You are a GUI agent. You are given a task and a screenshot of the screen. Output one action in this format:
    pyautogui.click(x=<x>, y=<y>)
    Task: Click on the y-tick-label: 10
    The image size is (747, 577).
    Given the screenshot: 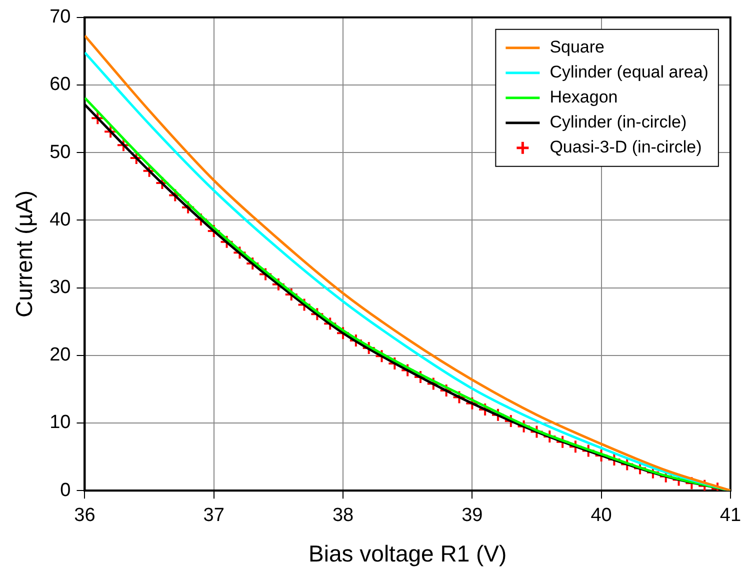 What is the action you would take?
    pyautogui.click(x=60, y=423)
    